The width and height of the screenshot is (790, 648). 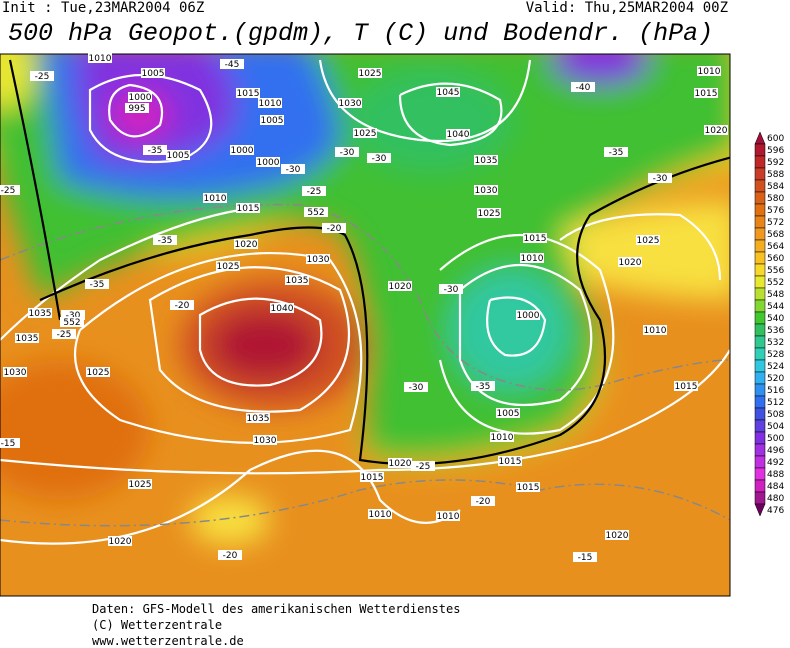 I want to click on temperature-label: -15, so click(x=585, y=557).